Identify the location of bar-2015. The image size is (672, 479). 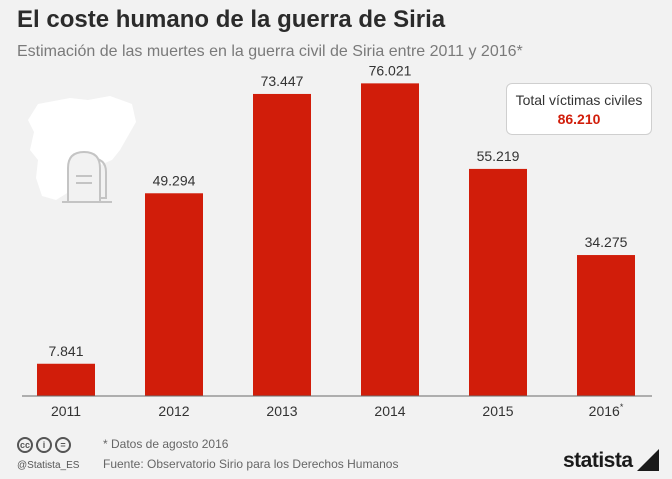
(498, 282).